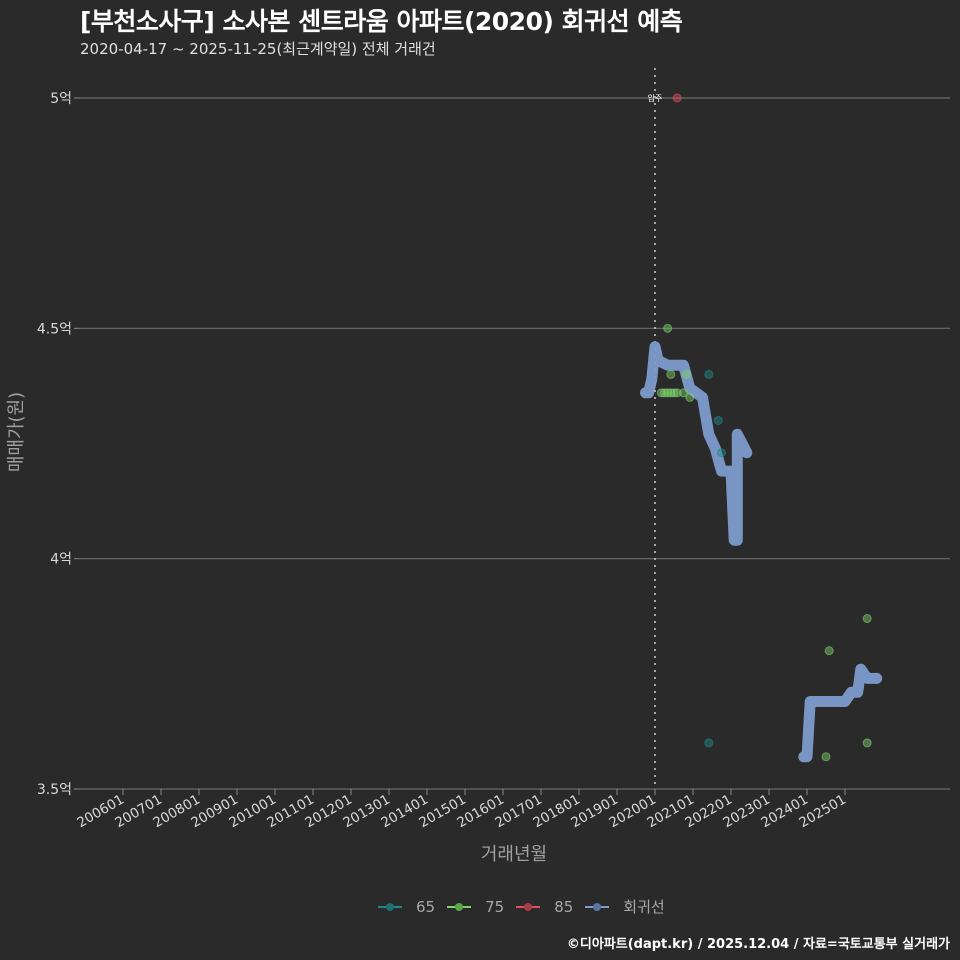  I want to click on y-tick-label: 4억, so click(61, 560).